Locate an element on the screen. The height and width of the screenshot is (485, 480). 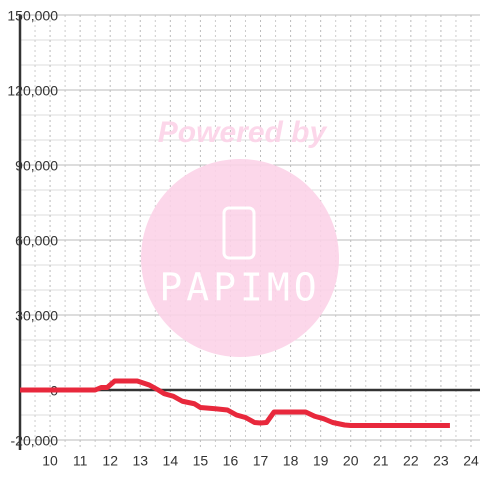
x-tick-label: 22 is located at coordinates (411, 461).